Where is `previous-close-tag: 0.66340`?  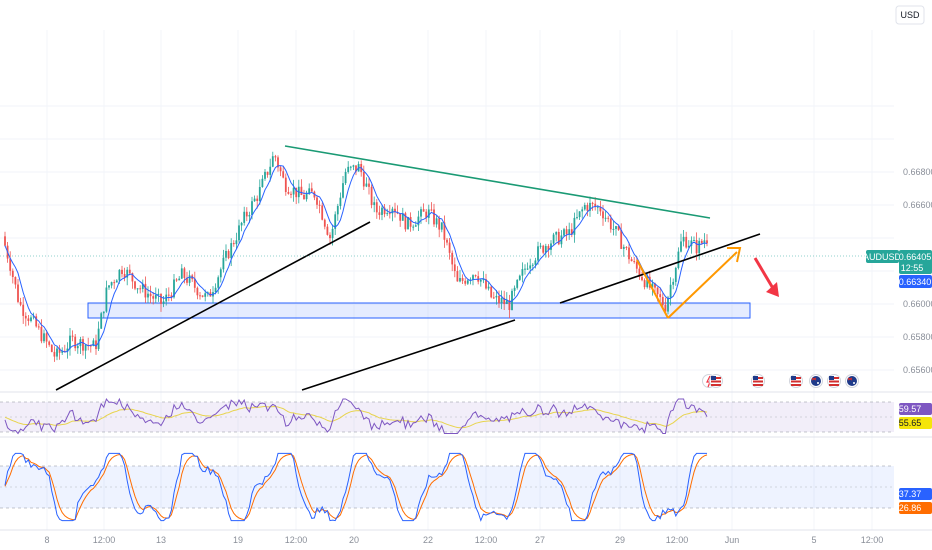
previous-close-tag: 0.66340 is located at coordinates (915, 281).